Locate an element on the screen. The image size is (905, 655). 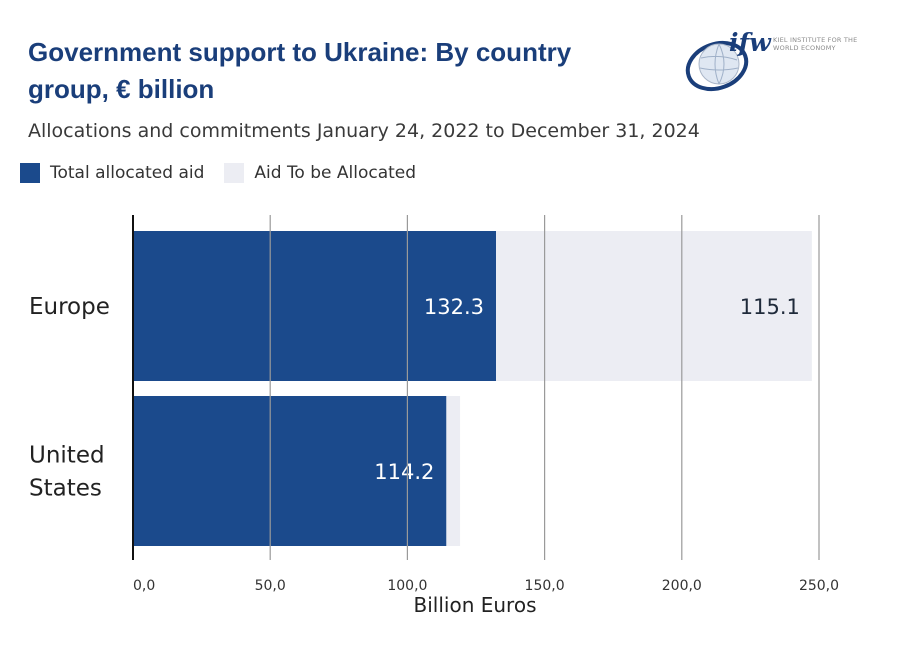
logo-mark: ifw is located at coordinates (750, 42).